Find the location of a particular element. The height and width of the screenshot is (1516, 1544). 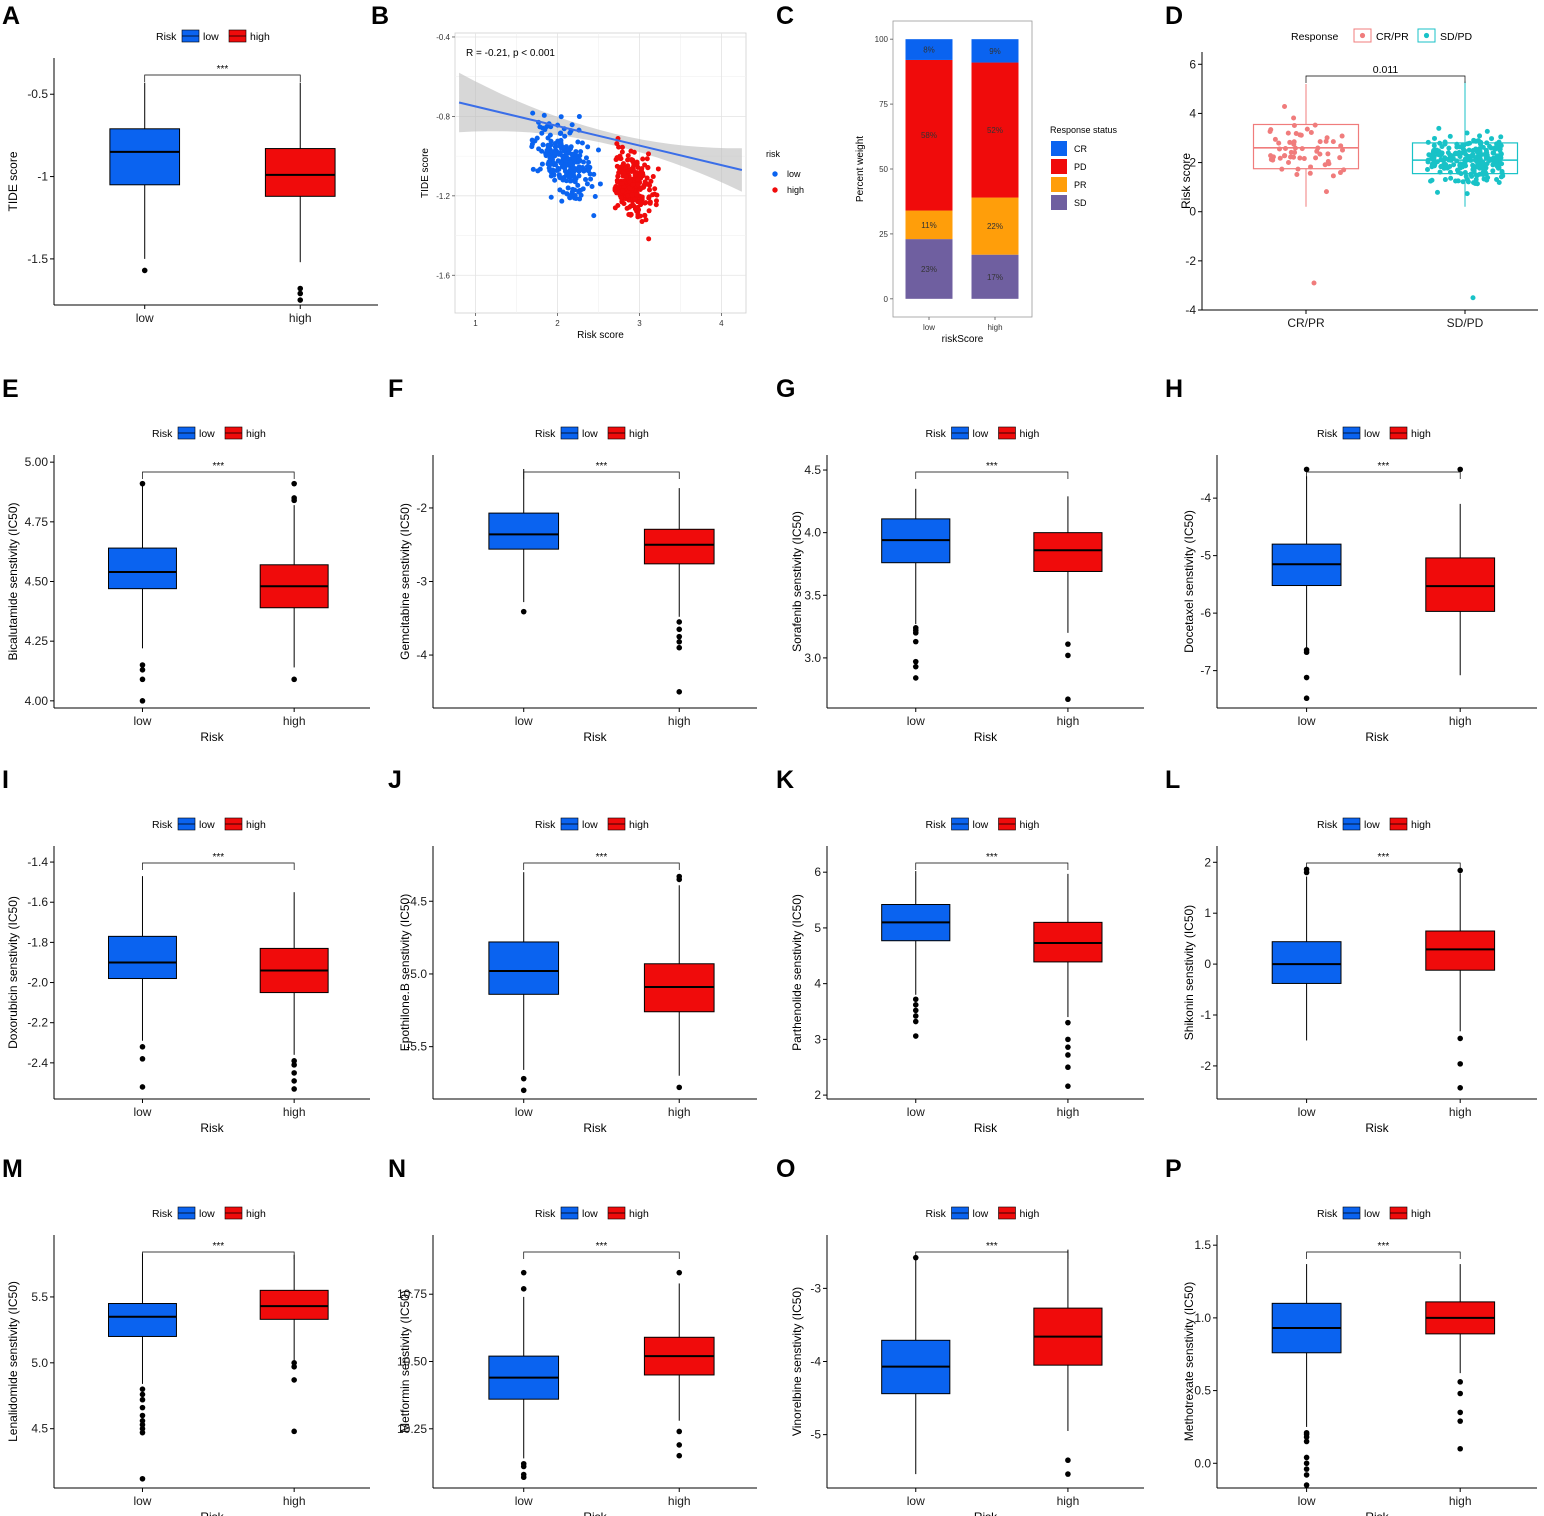

panel-label: F is located at coordinates (395, 389).